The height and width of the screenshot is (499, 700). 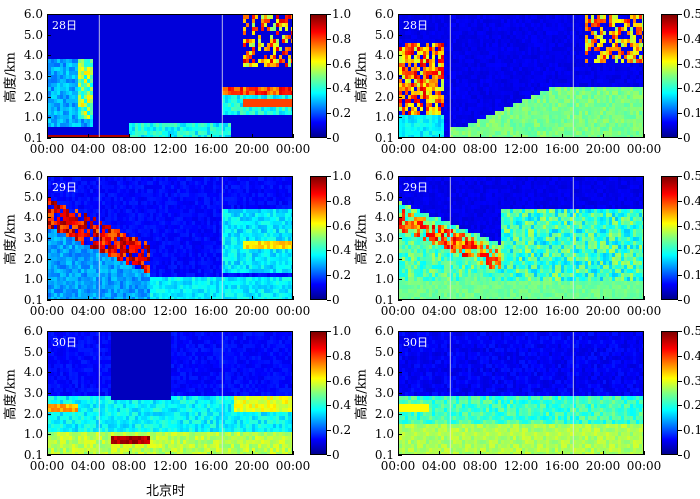 What do you see at coordinates (341, 88) in the screenshot?
I see `colorbar-tick-label: 0.4` at bounding box center [341, 88].